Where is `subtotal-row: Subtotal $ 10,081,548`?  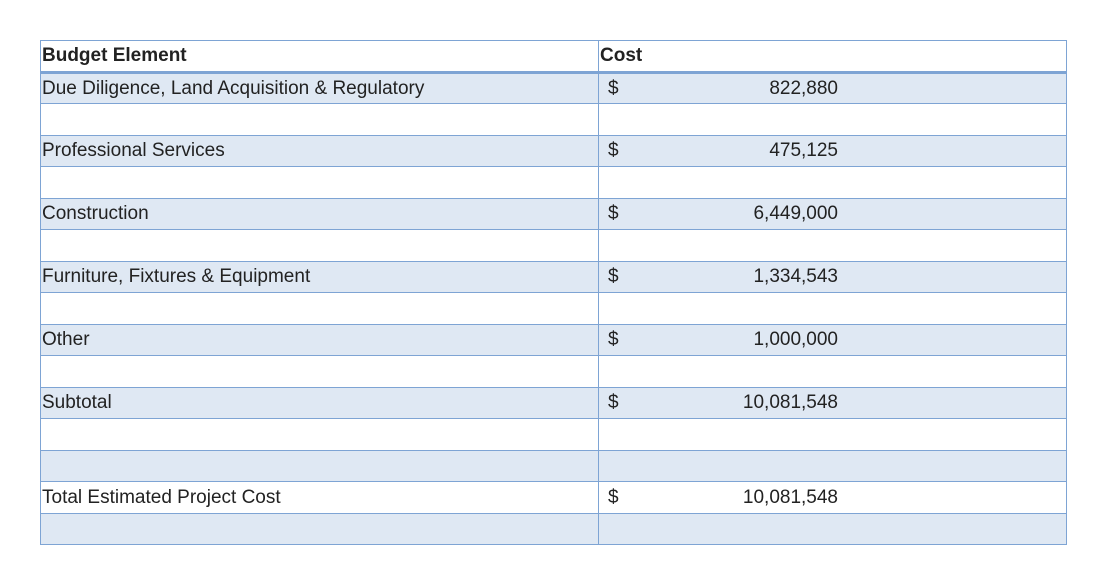 subtotal-row: Subtotal $ 10,081,548 is located at coordinates (553, 402).